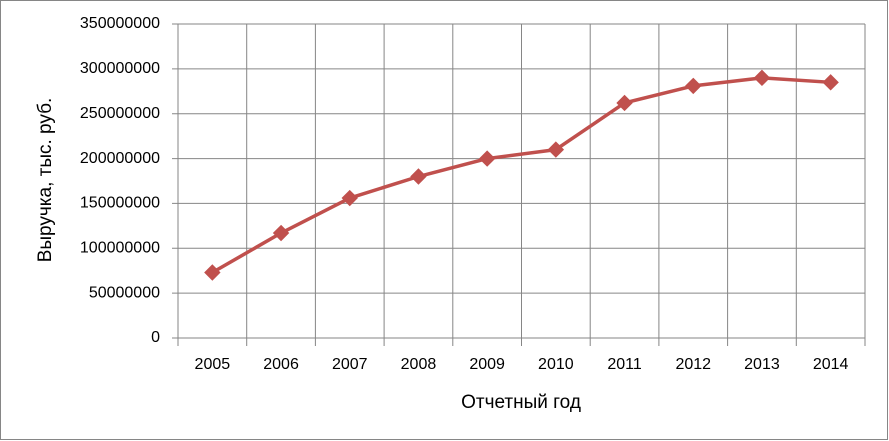 This screenshot has height=441, width=889. I want to click on x-tick-label: 2013, so click(762, 364).